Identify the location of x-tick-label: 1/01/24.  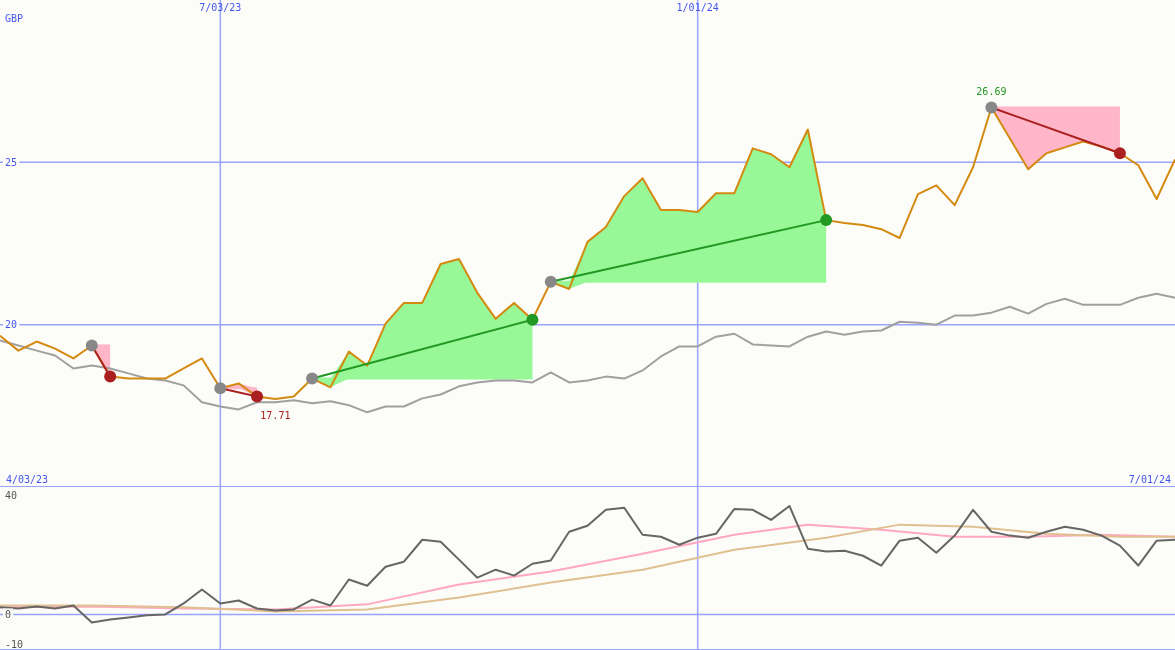
(697, 7).